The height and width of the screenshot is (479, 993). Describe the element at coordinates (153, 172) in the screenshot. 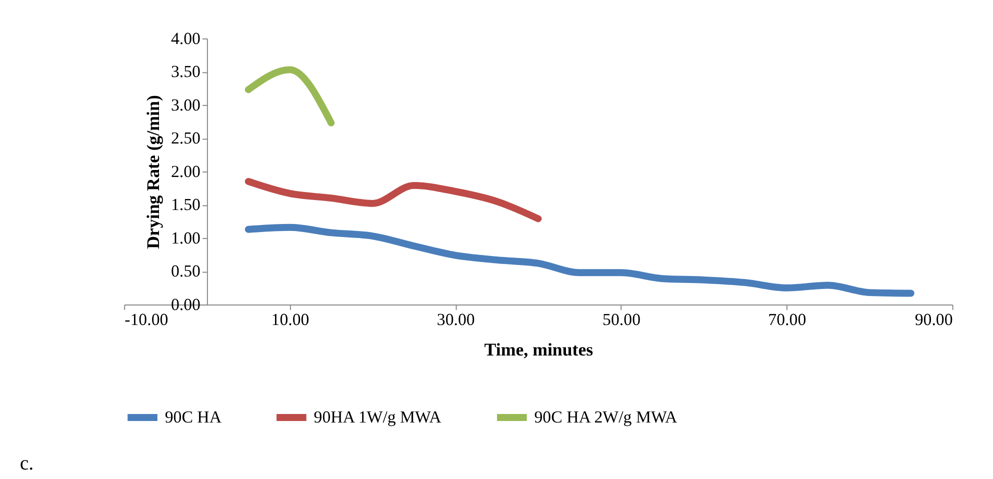

I see `y-axis-title: Drying Rate (g/min)` at that location.